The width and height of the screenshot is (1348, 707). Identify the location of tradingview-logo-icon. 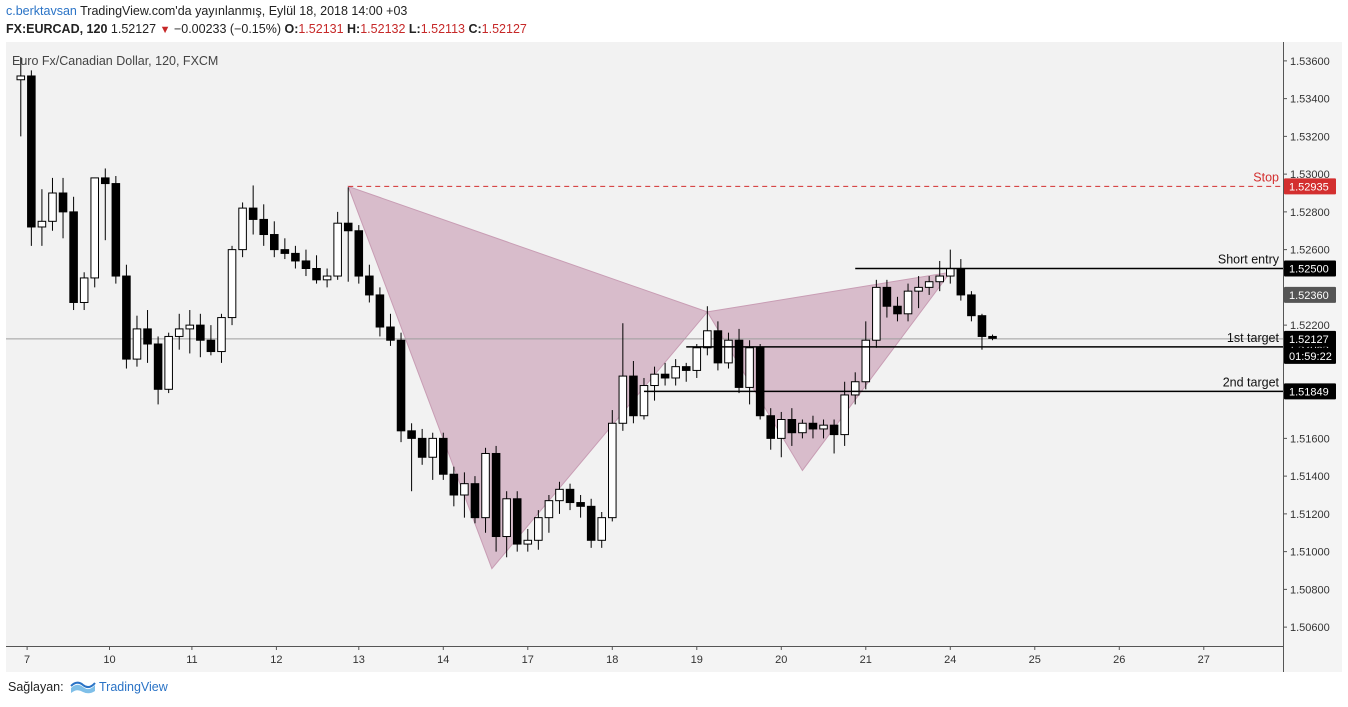
(83, 687).